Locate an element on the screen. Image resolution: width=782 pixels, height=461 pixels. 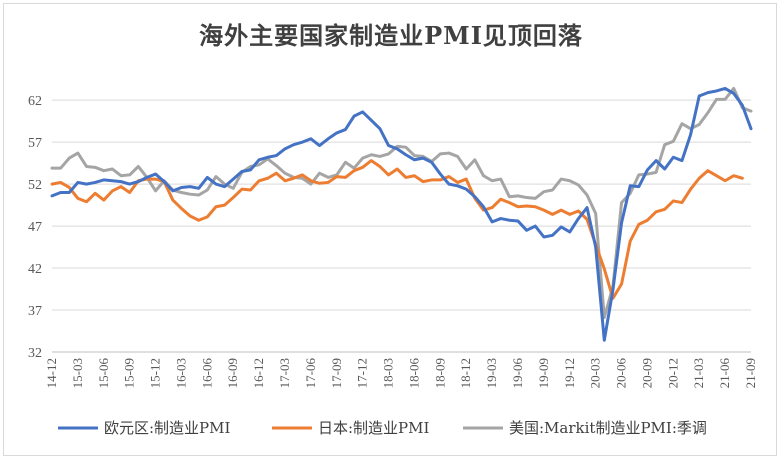
x-tick-label: 20-06 is located at coordinates (621, 373).